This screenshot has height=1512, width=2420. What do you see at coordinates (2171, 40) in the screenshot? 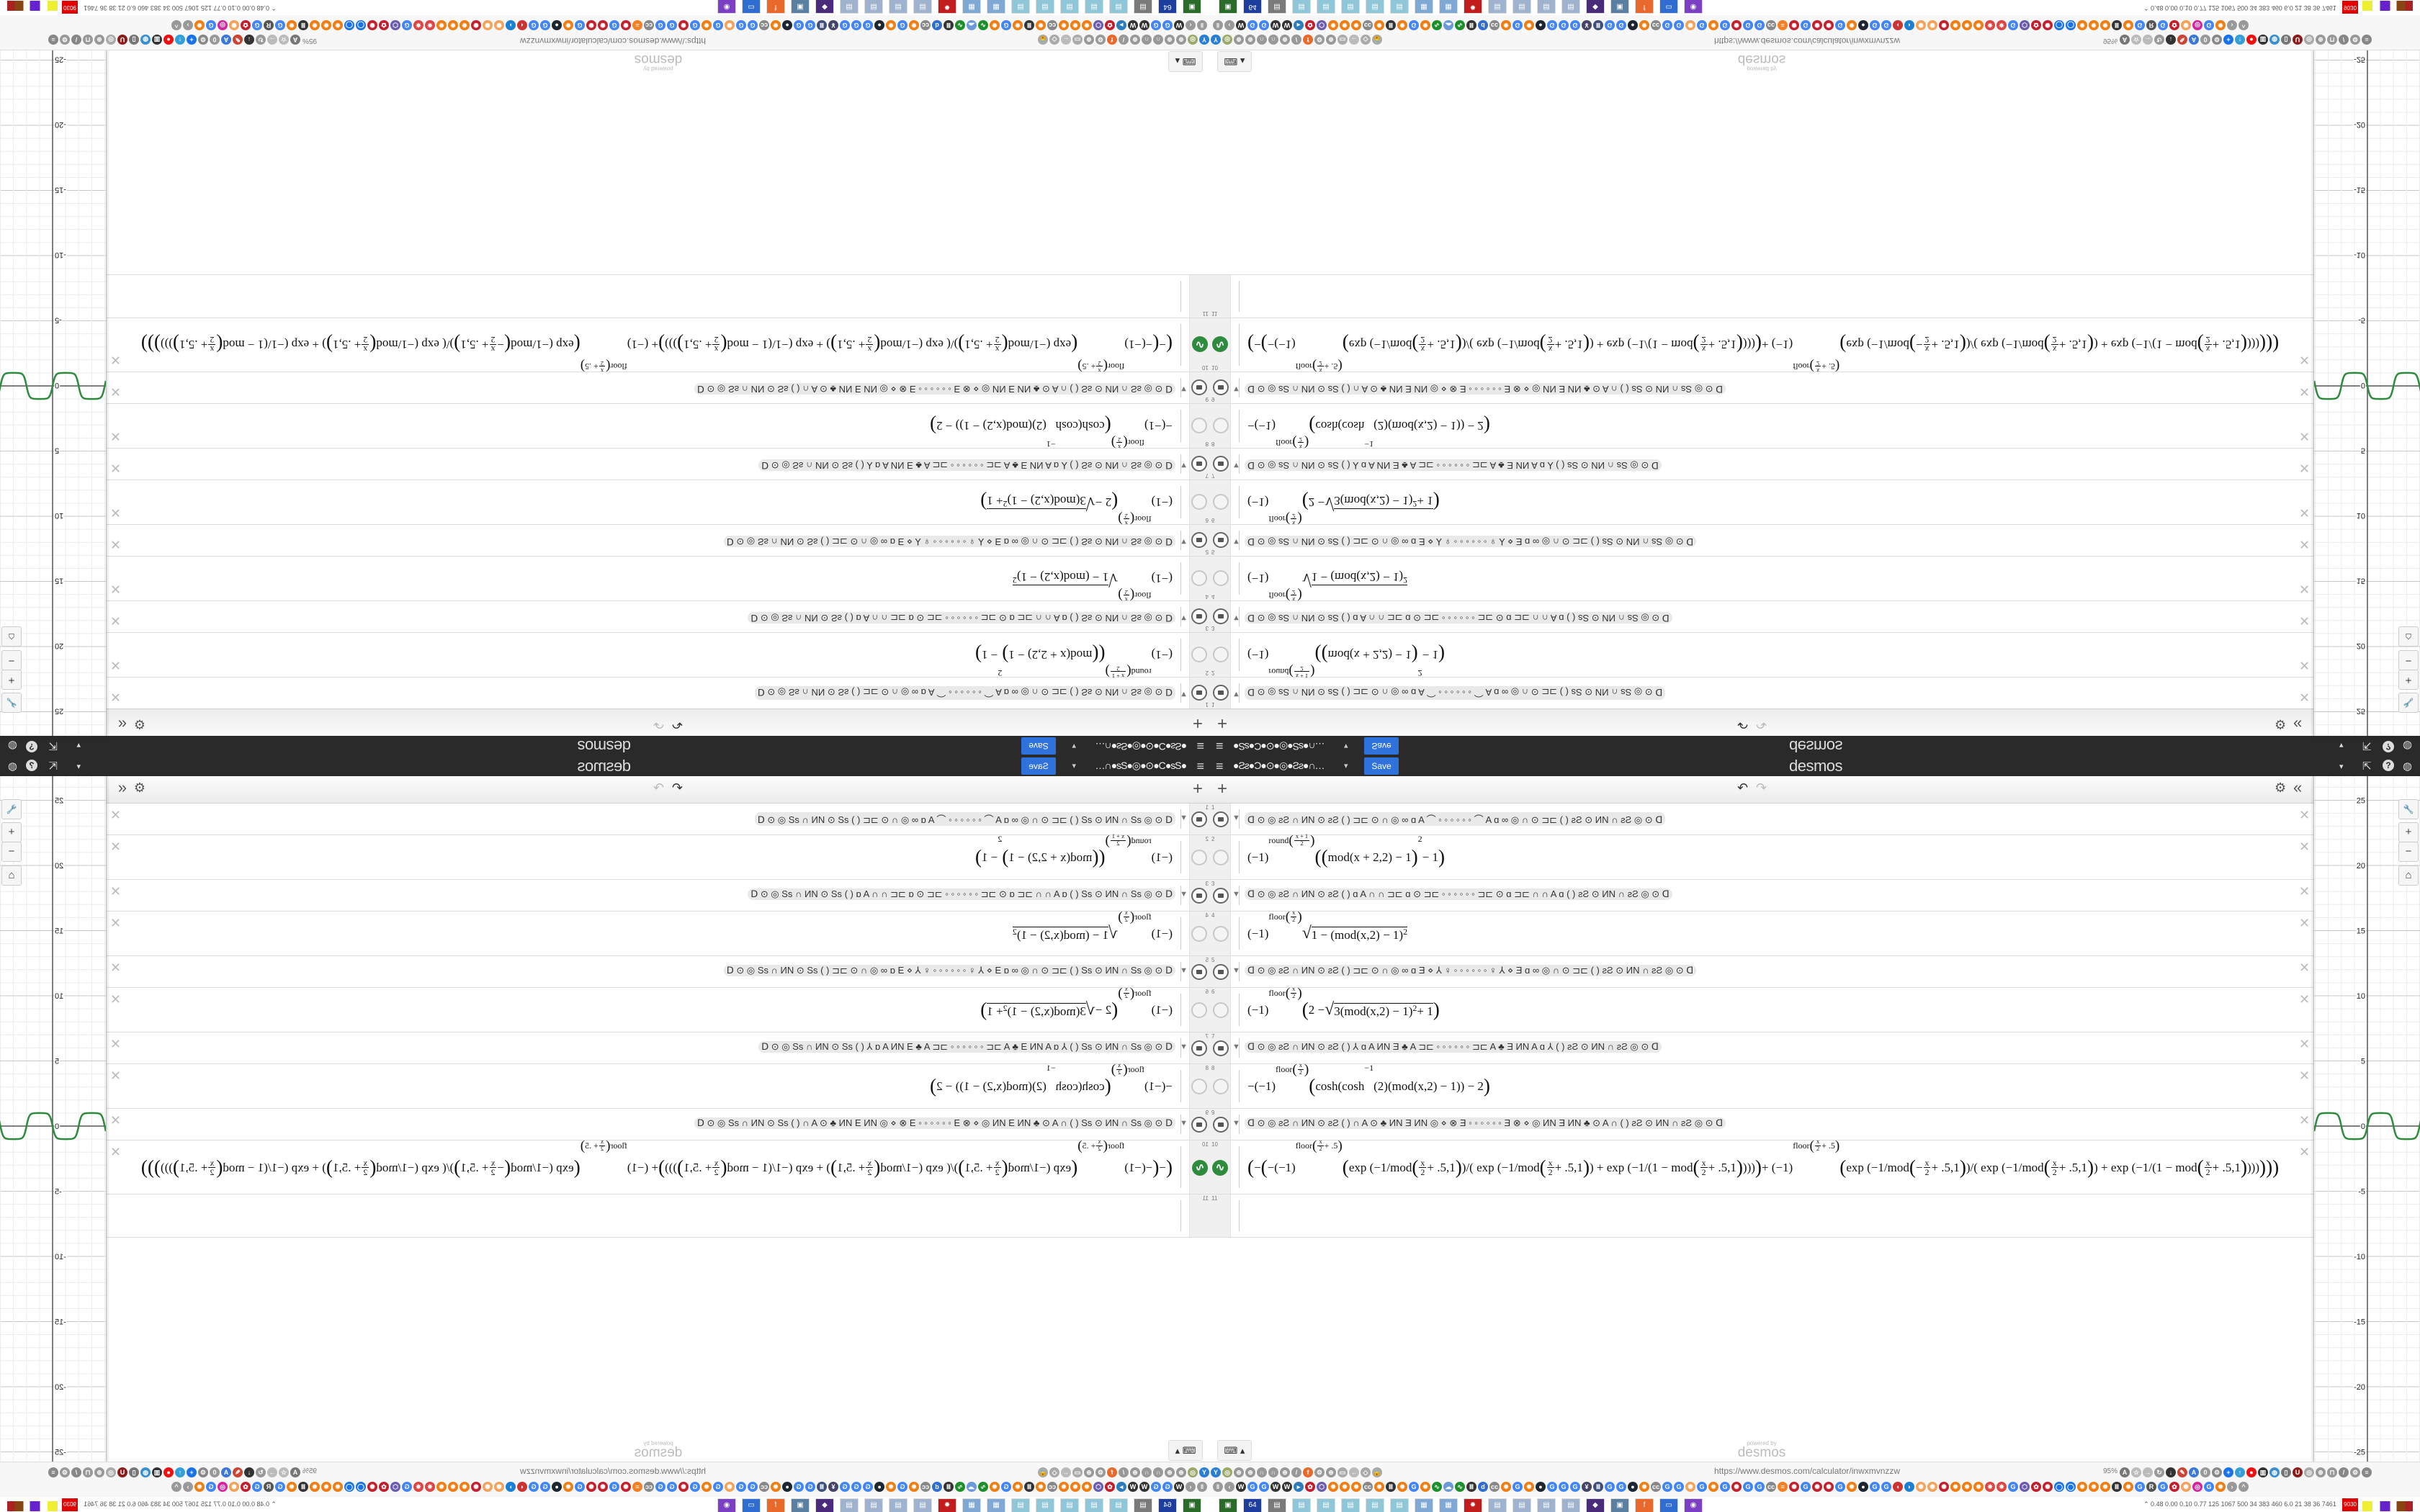
I see `download-icon: ↓` at bounding box center [2171, 40].